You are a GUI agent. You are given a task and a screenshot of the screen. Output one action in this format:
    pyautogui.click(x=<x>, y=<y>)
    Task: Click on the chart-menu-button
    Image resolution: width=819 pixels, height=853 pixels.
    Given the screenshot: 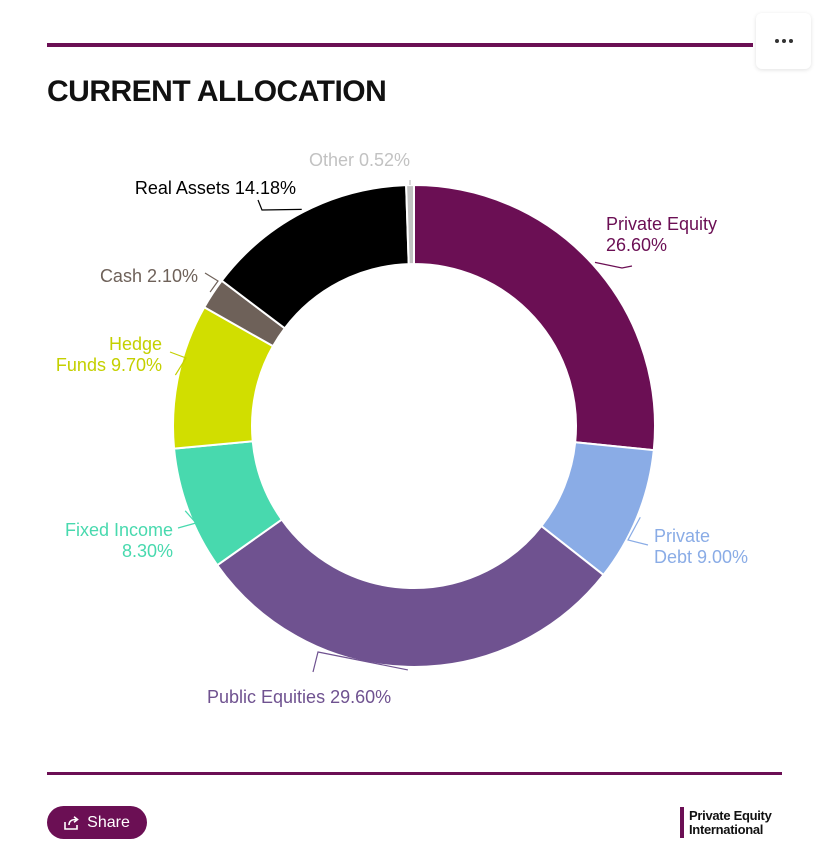 What is the action you would take?
    pyautogui.click(x=783, y=41)
    